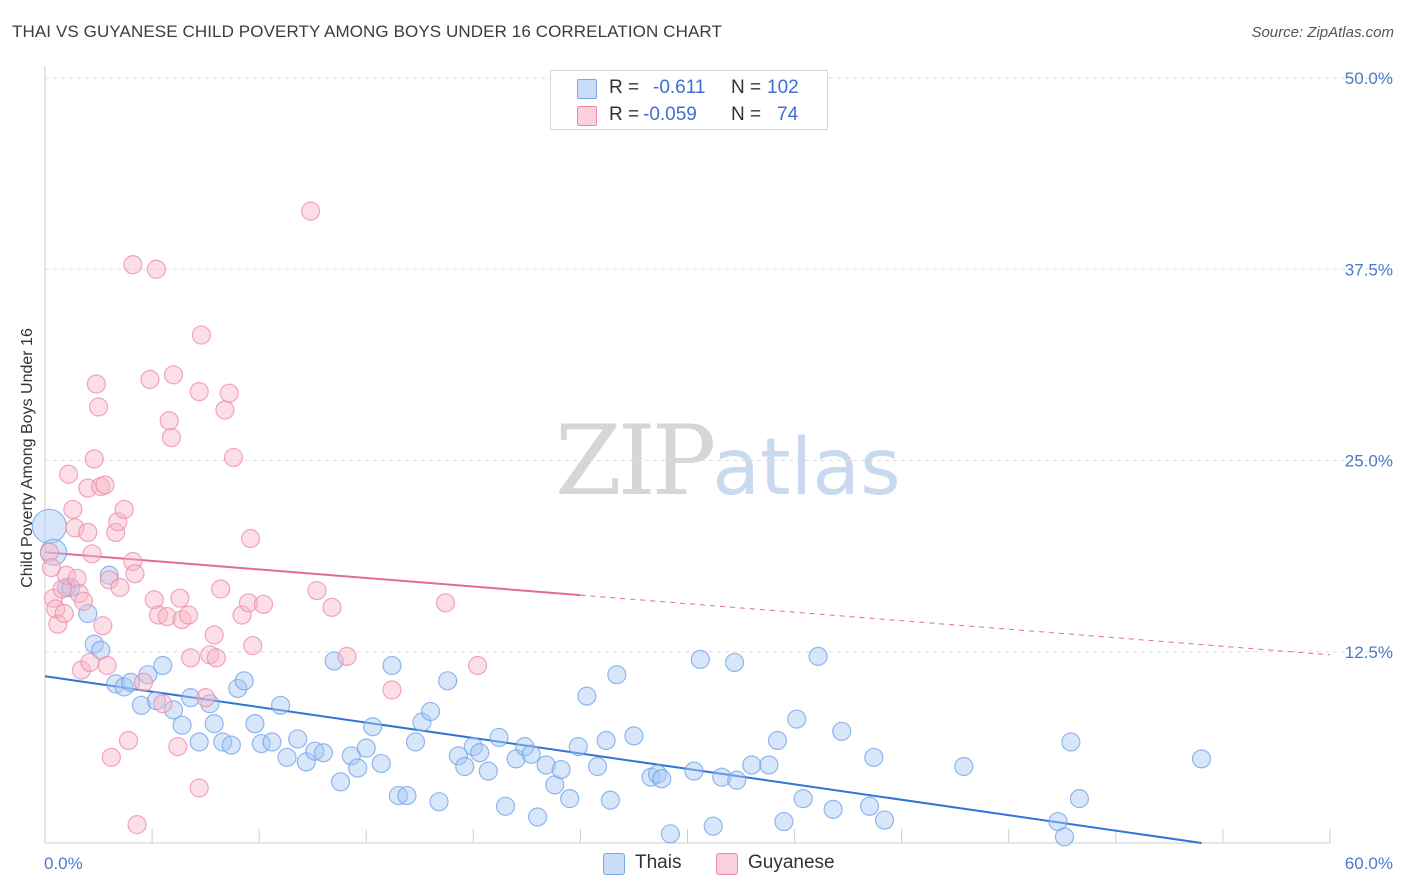  I want to click on y-tick-label: 25.0%, so click(1369, 461).